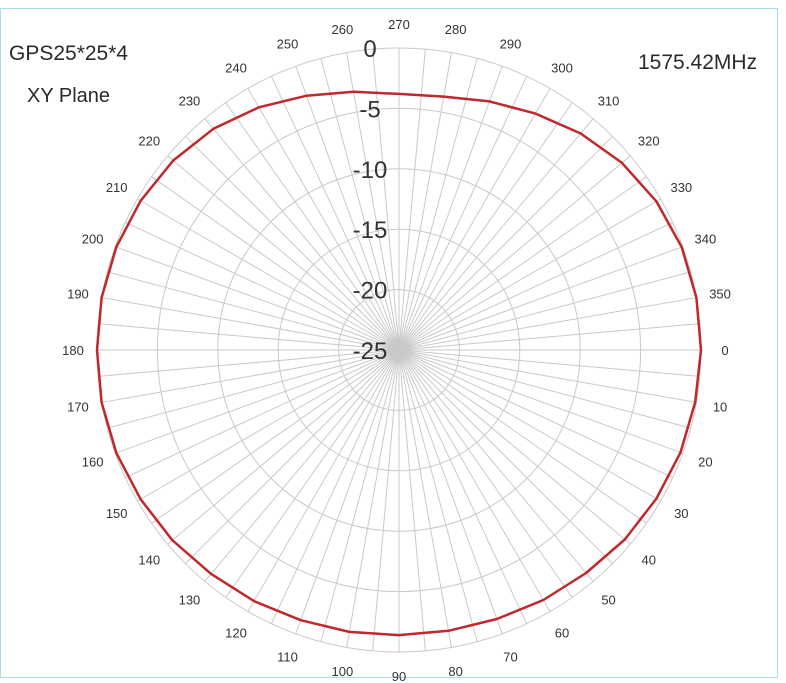 This screenshot has height=683, width=786. What do you see at coordinates (69, 53) in the screenshot?
I see `chart-title: GPS25*25*4` at bounding box center [69, 53].